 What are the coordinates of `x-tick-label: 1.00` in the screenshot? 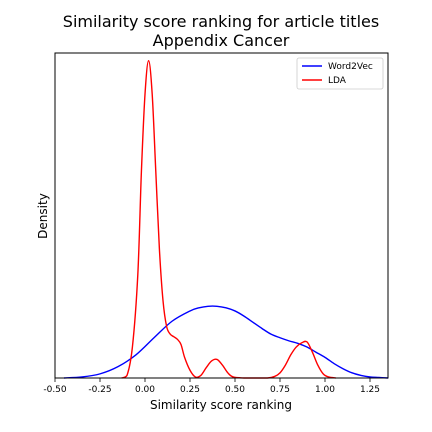 It's located at (325, 390).